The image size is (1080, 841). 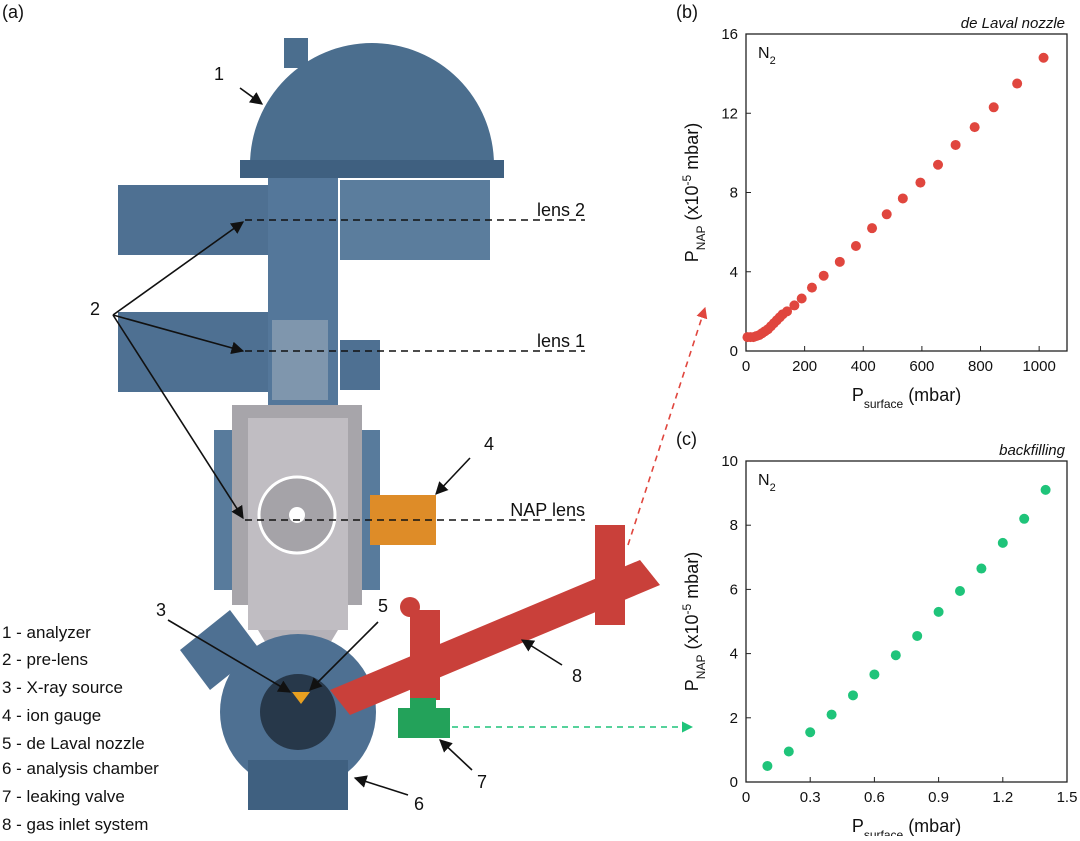 I want to click on callout: 2, so click(x=95, y=309).